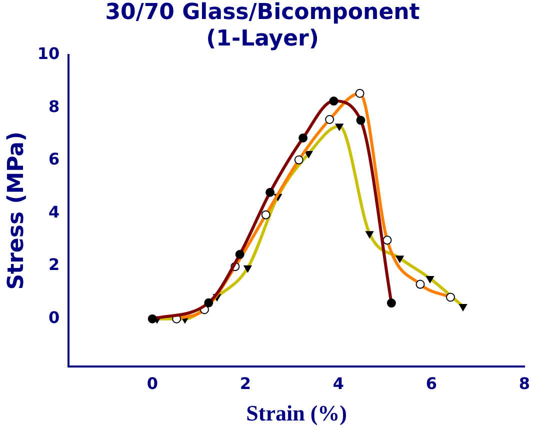 The height and width of the screenshot is (436, 533). What do you see at coordinates (296, 413) in the screenshot?
I see `x-axis-title: Strain (%)` at bounding box center [296, 413].